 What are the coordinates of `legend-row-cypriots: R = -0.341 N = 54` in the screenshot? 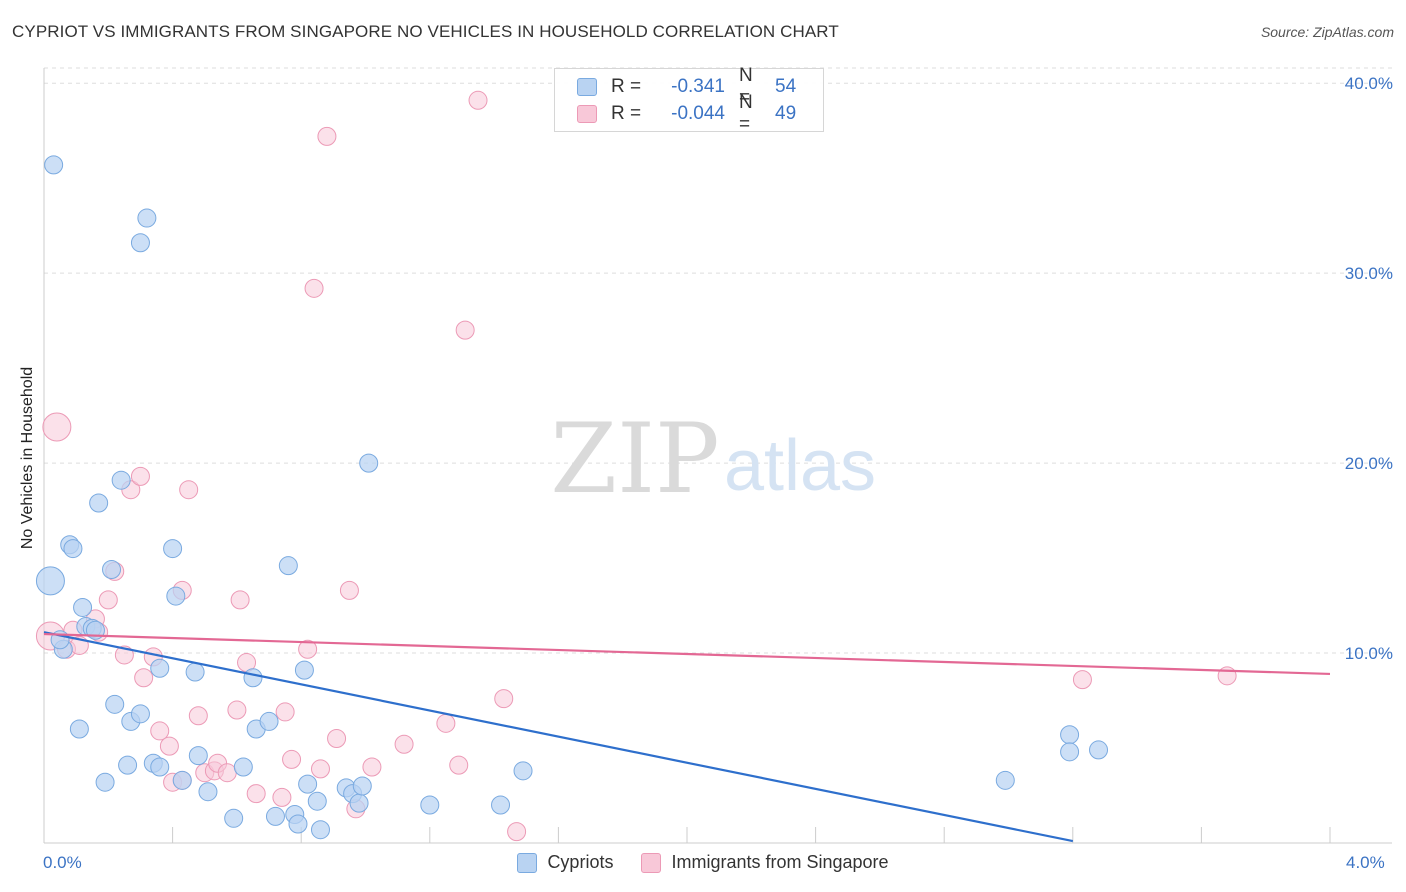 It's located at (687, 86).